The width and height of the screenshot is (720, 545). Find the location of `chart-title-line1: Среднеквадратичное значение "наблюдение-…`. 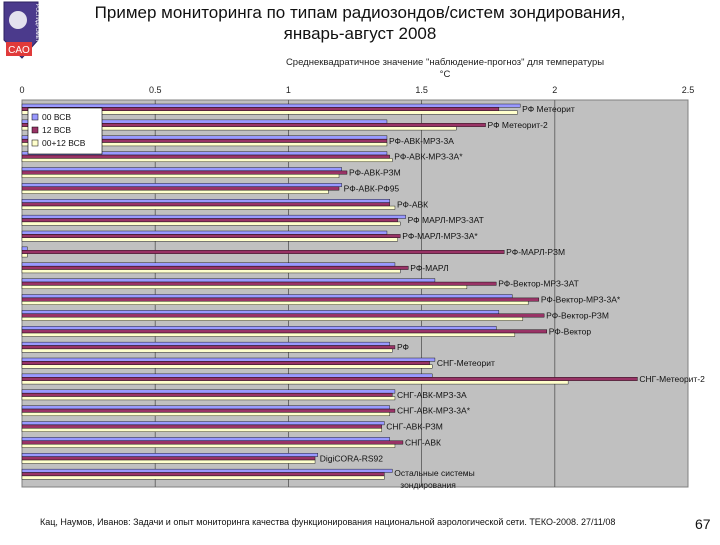

chart-title-line1: Среднеквадратичное значение "наблюдение-… is located at coordinates (445, 62).